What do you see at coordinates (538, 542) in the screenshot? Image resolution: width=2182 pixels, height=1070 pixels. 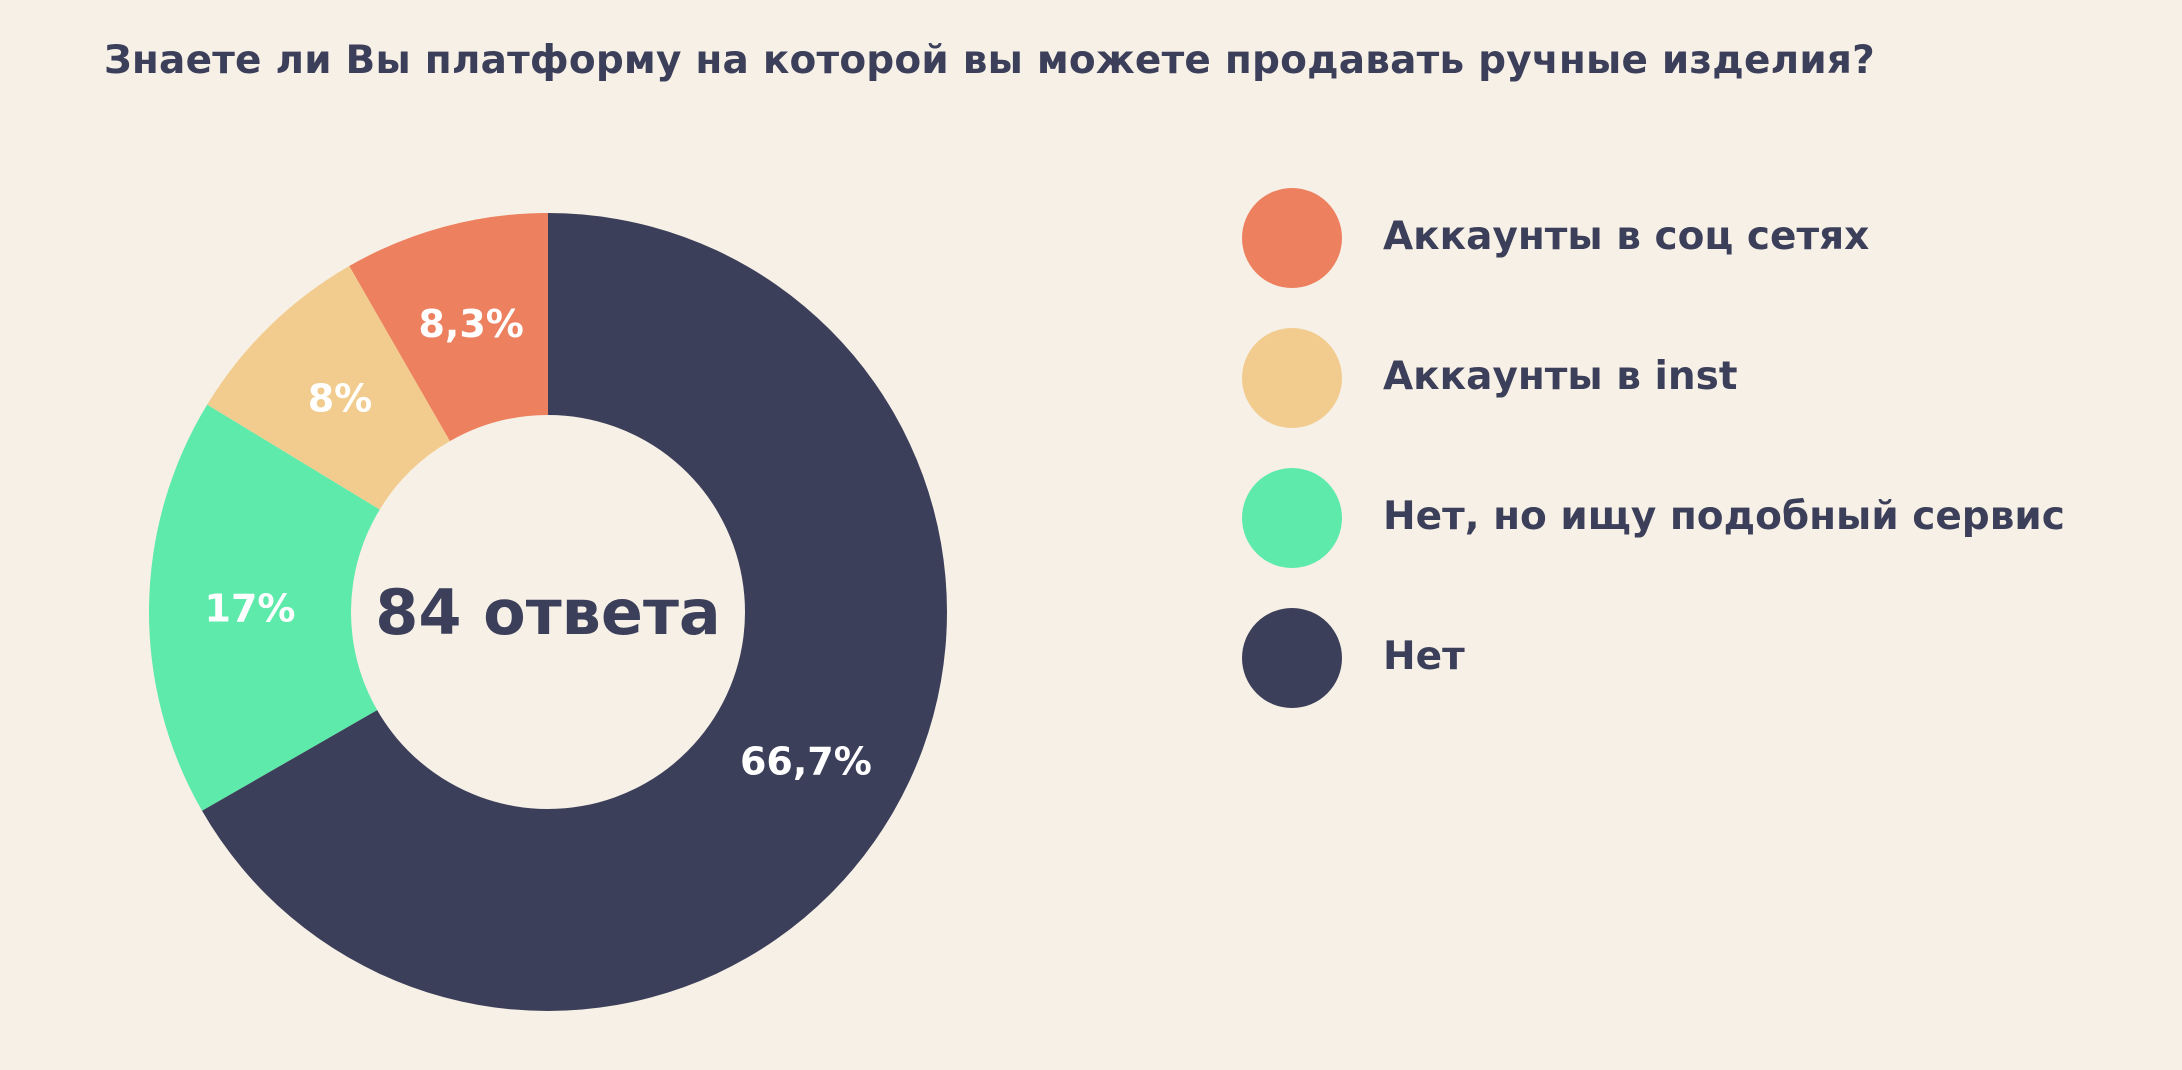 I see `donut-slice-labels: 8,3% 8% 17% 66,7%` at bounding box center [538, 542].